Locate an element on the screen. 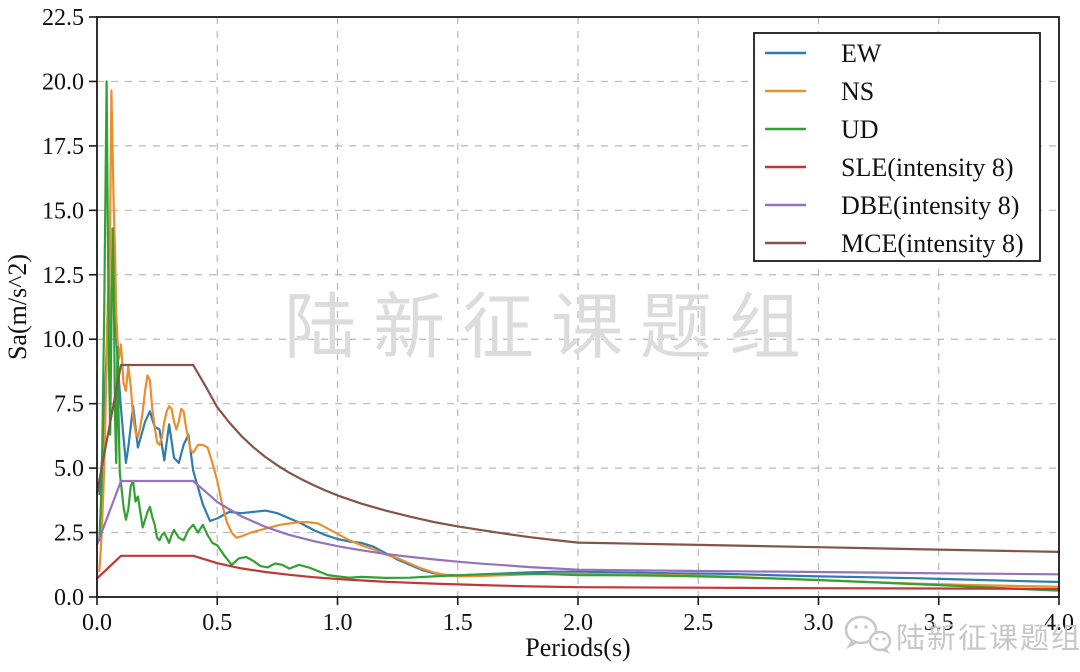 The image size is (1080, 672). legend-entry: DBE(intensity 8) is located at coordinates (892, 205).